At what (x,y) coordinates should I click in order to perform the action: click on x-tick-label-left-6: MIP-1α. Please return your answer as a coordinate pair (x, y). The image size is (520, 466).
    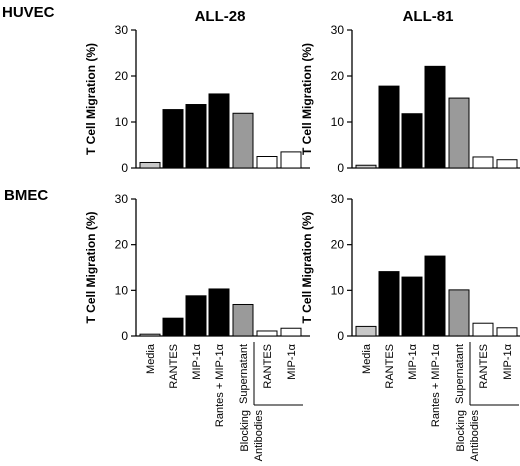
    Looking at the image, I should click on (292, 361).